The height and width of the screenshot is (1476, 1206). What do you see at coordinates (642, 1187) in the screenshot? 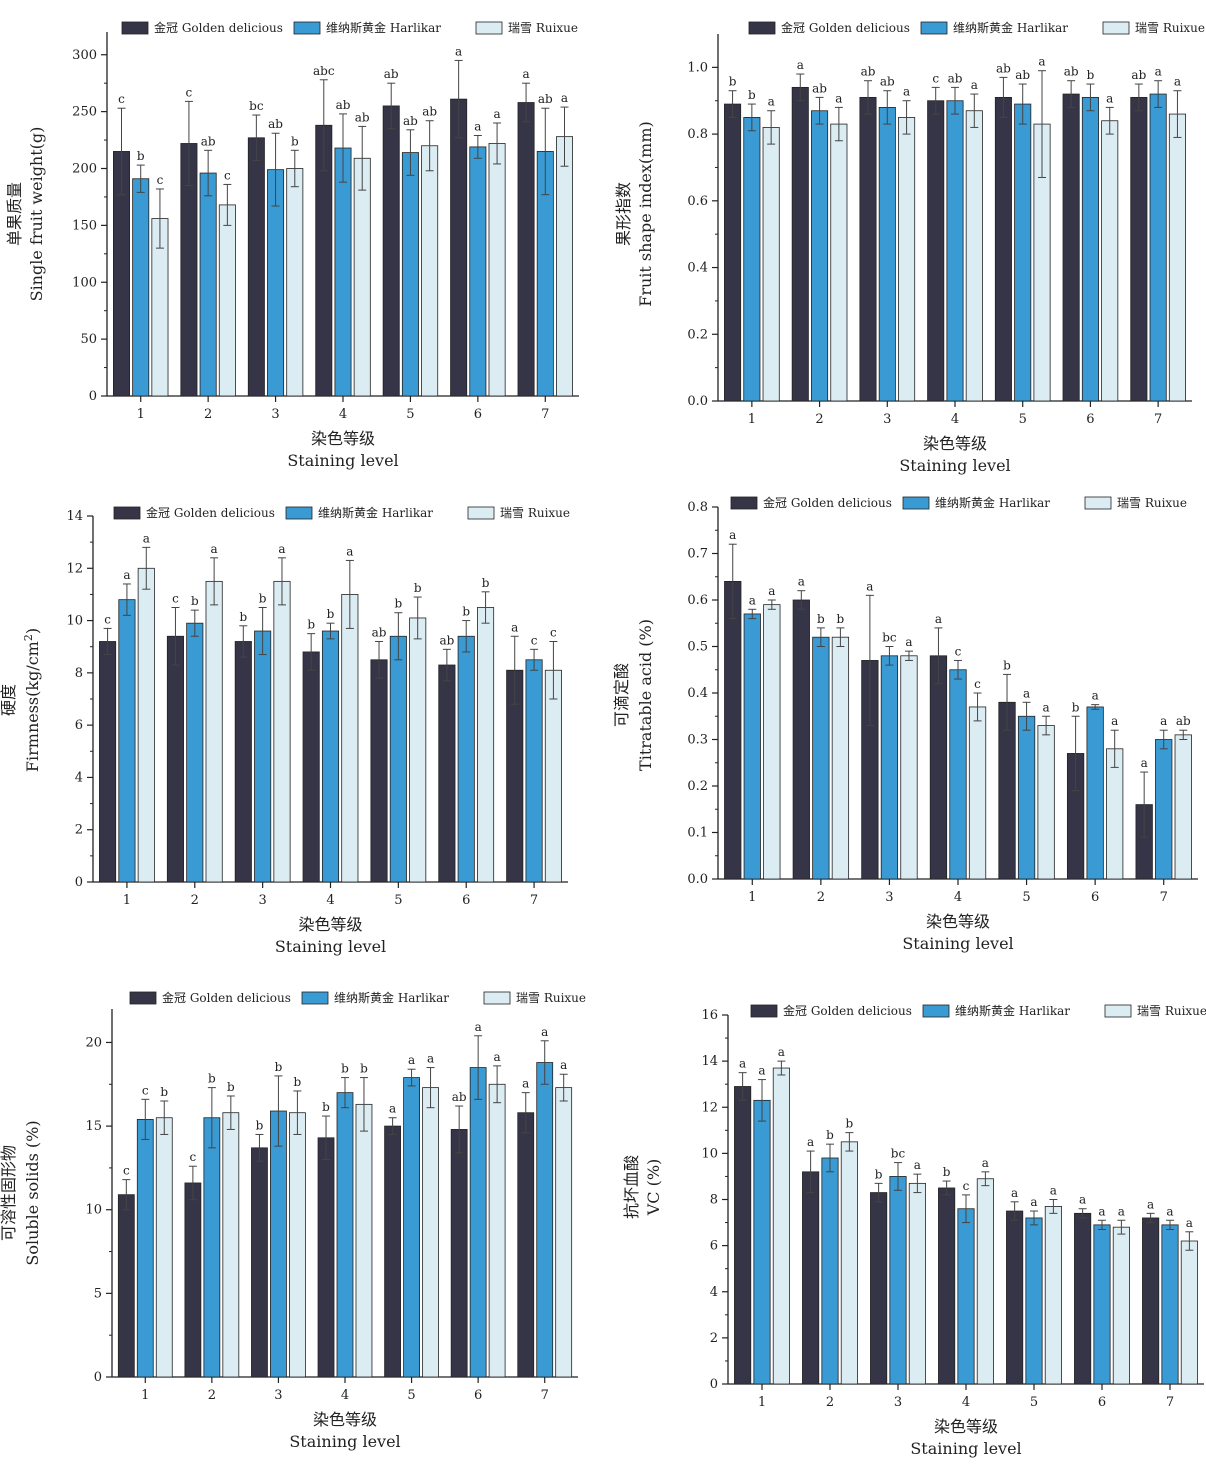
I see `y-axis-title-group: 抗坏血酸 VC (%)` at bounding box center [642, 1187].